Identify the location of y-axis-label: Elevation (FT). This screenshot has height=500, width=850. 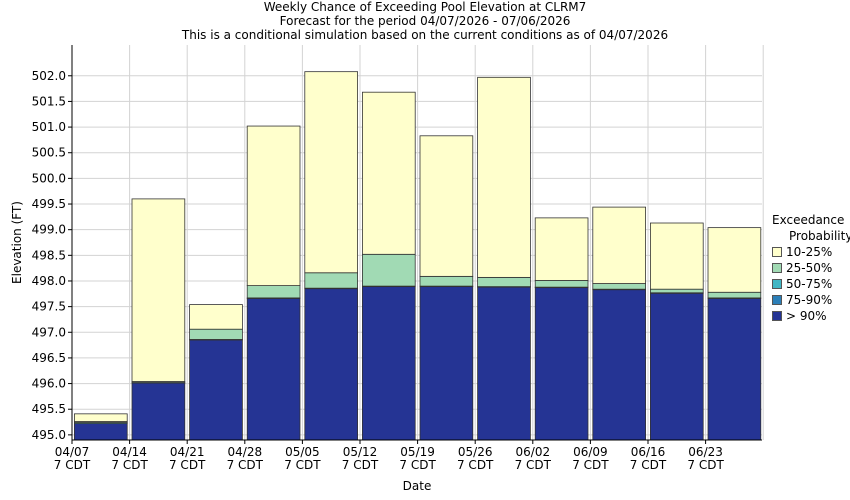
(17, 242).